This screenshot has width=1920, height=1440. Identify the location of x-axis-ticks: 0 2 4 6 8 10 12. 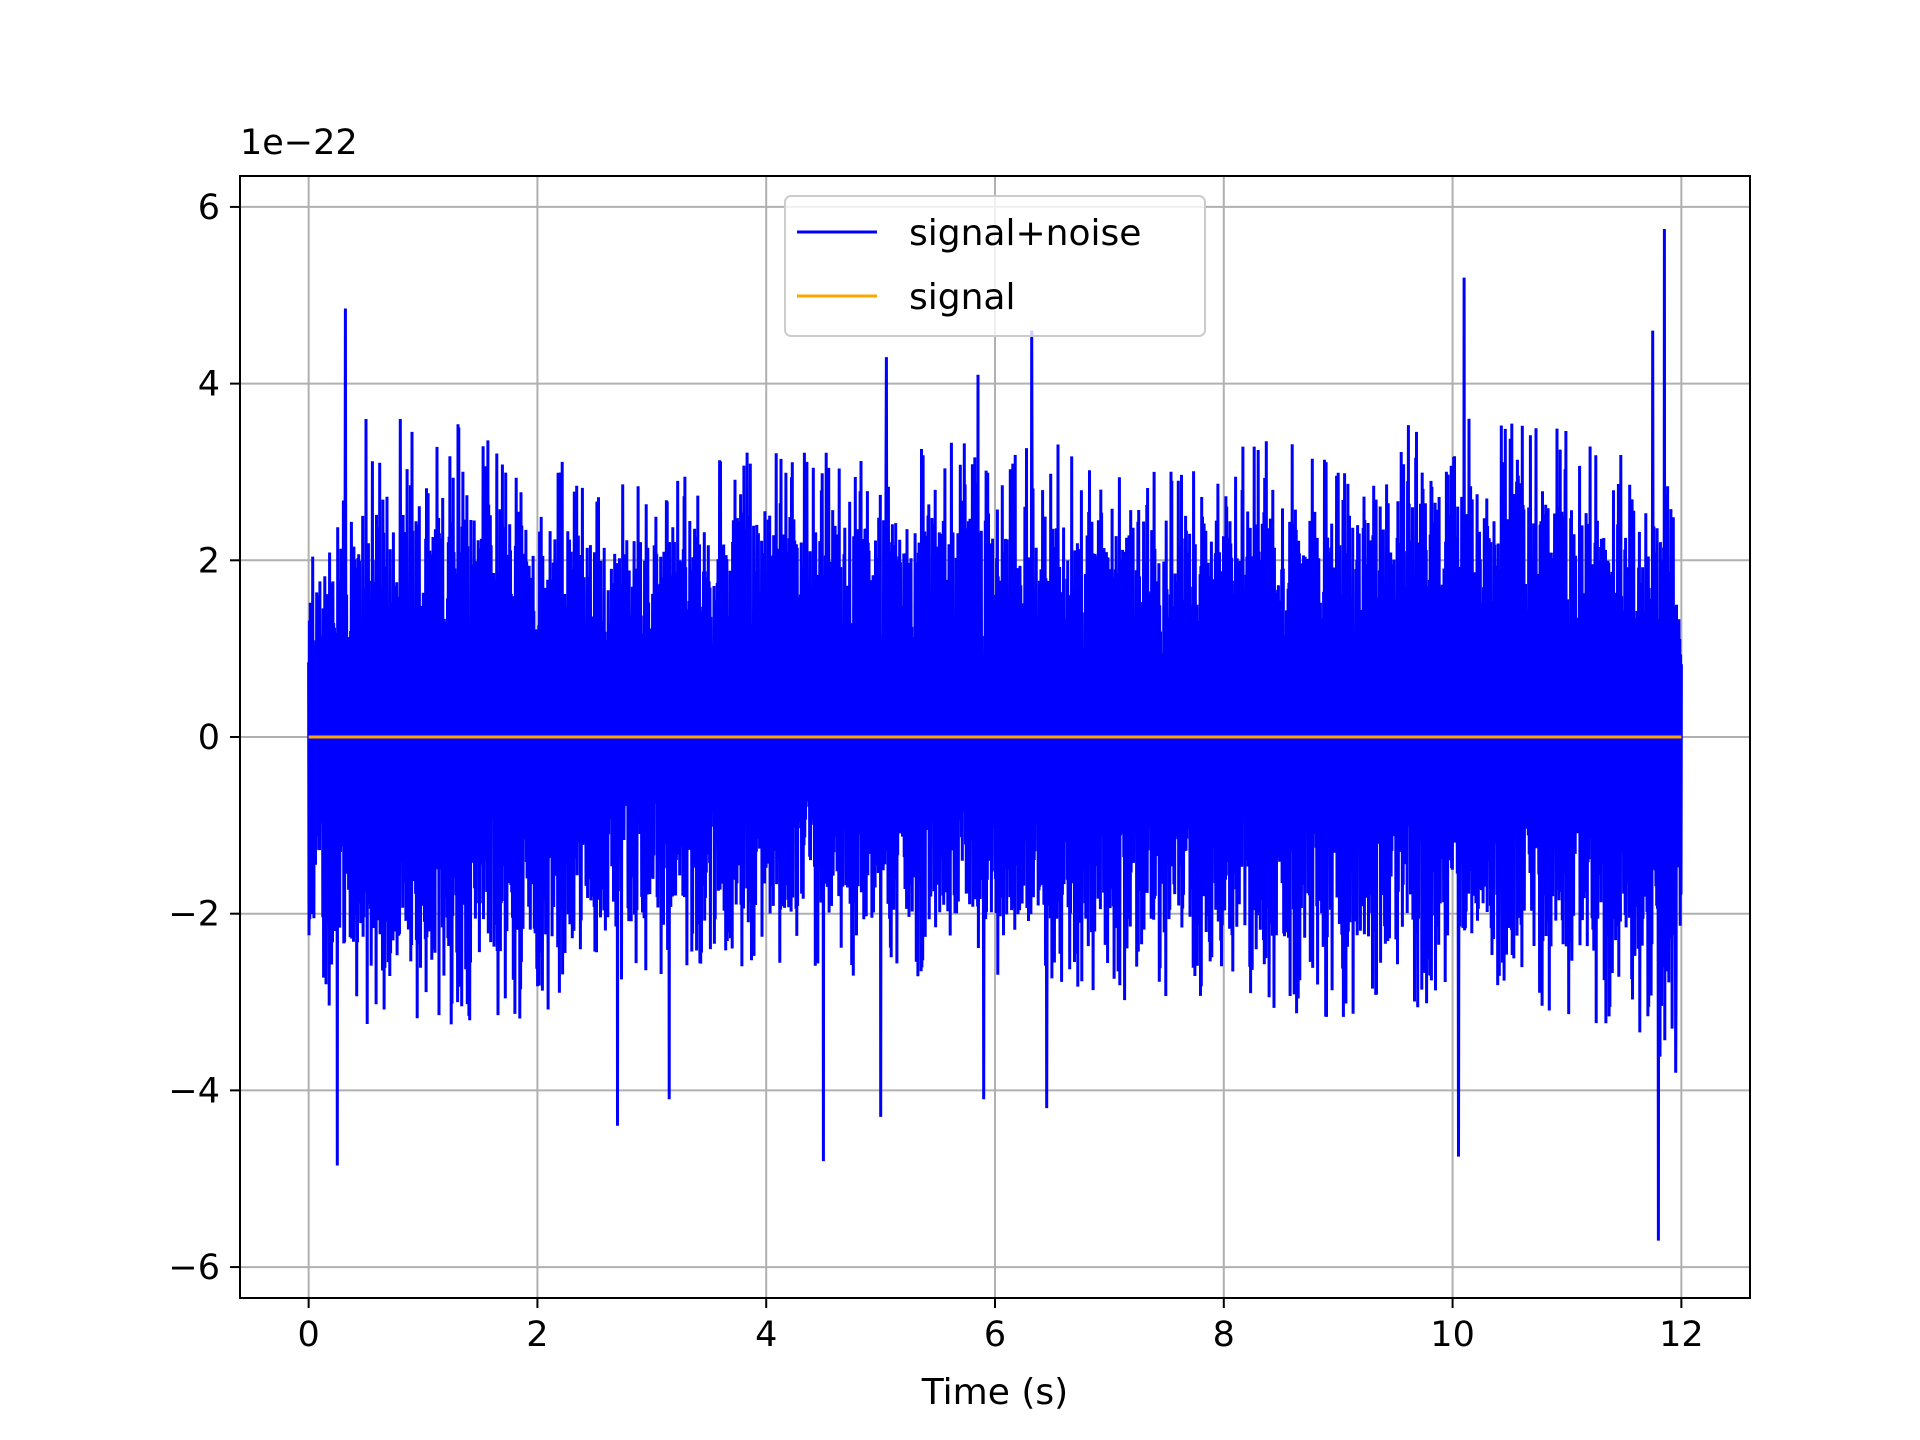
(1000, 1326).